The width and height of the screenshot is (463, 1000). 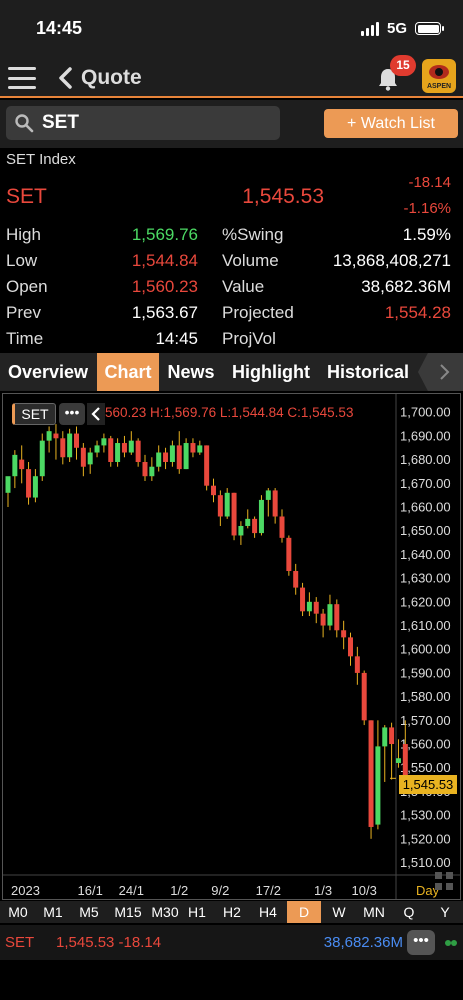 I want to click on timeframe-m5: M5, so click(x=89, y=912).